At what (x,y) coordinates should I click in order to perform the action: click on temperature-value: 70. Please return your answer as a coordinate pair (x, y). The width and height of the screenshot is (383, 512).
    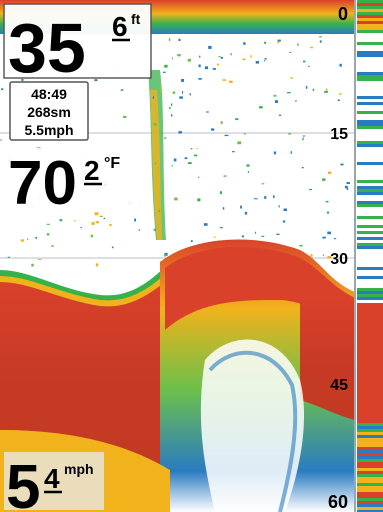
    Looking at the image, I should click on (42, 183).